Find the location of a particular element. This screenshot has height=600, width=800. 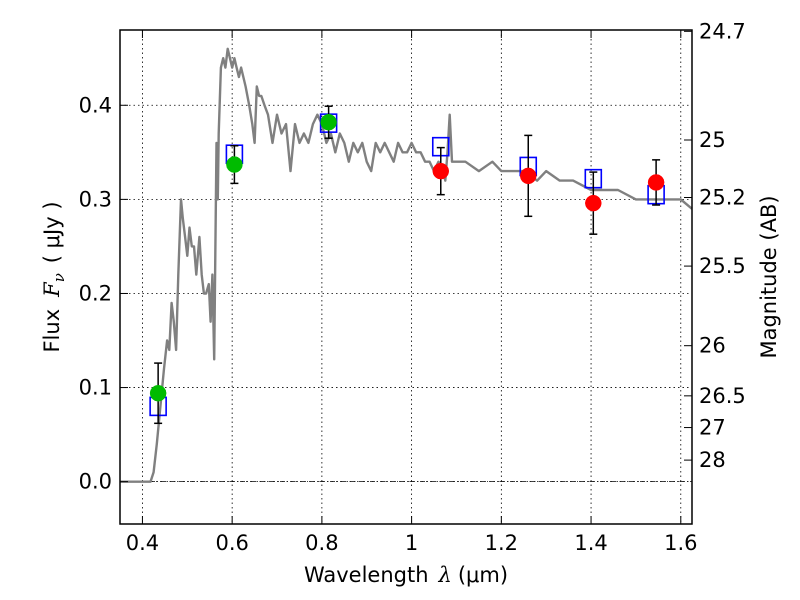

y2-tick-label: 27 is located at coordinates (712, 428).